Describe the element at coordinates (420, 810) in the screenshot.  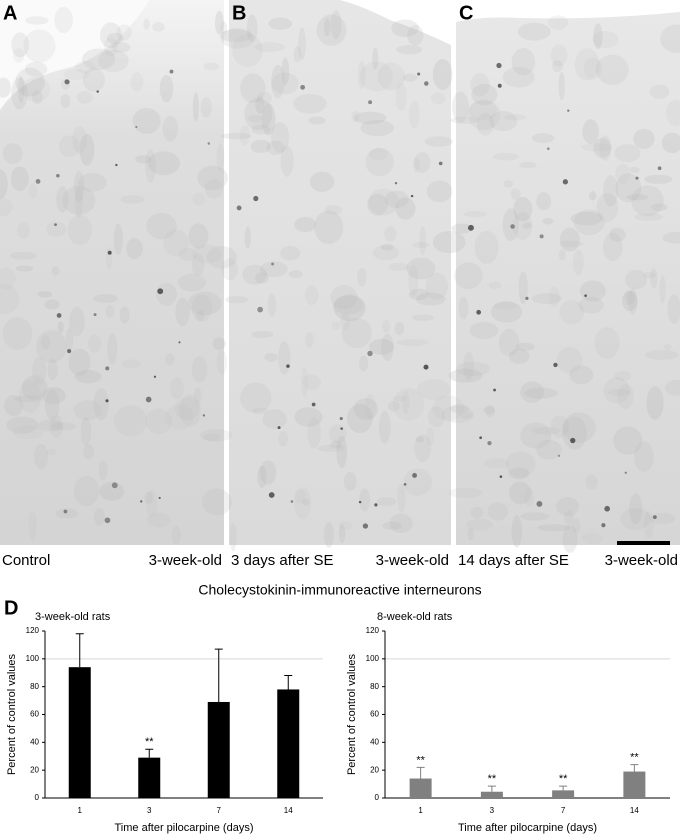
I see `x-tick-label: 1` at that location.